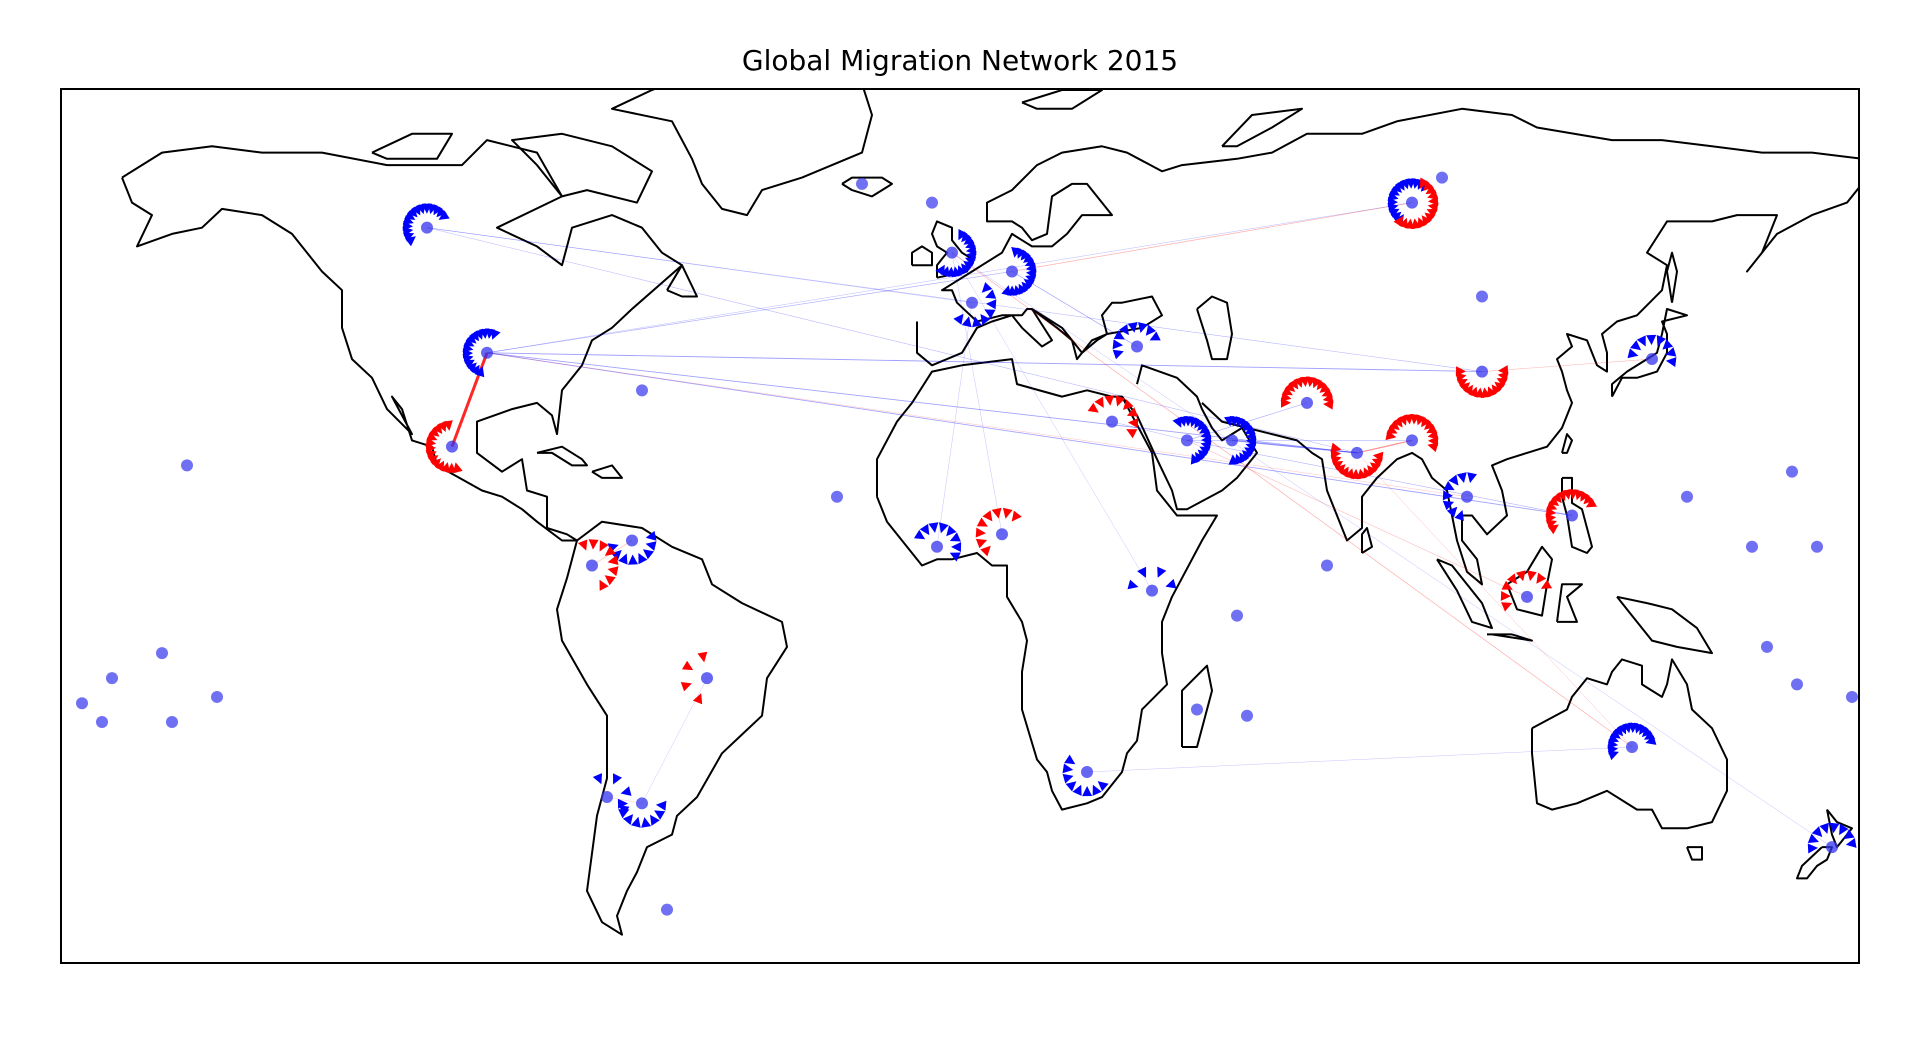 The width and height of the screenshot is (1920, 1049). I want to click on coastline-victoria-isl, so click(412, 146).